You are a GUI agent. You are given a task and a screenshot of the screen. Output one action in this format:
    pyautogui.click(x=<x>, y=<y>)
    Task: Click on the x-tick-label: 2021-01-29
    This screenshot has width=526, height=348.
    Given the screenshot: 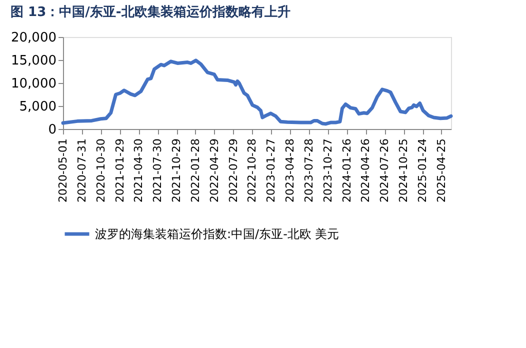 What is the action you would take?
    pyautogui.click(x=119, y=170)
    